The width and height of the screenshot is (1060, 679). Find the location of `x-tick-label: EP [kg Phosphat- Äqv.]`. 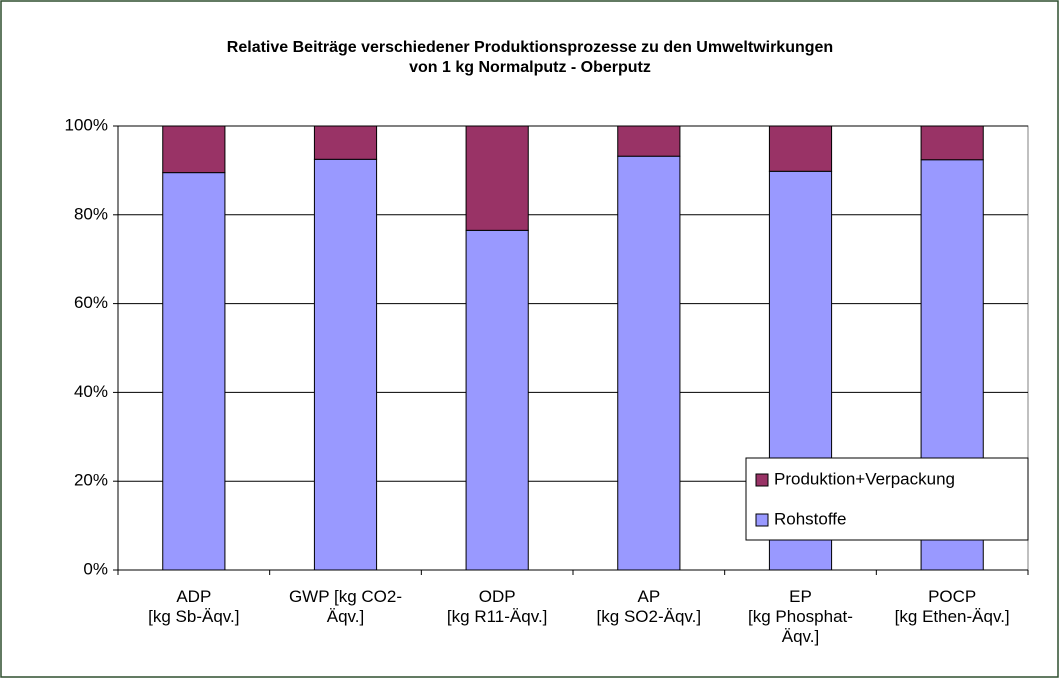

x-tick-label: EP [kg Phosphat- Äqv.] is located at coordinates (800, 616).